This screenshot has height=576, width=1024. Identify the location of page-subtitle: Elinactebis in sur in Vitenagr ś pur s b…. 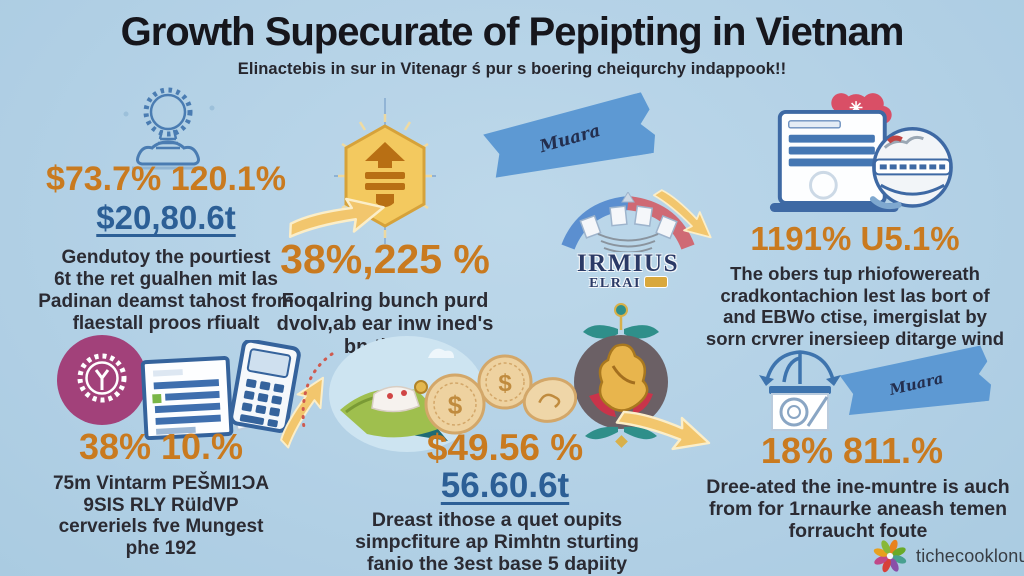
(512, 69).